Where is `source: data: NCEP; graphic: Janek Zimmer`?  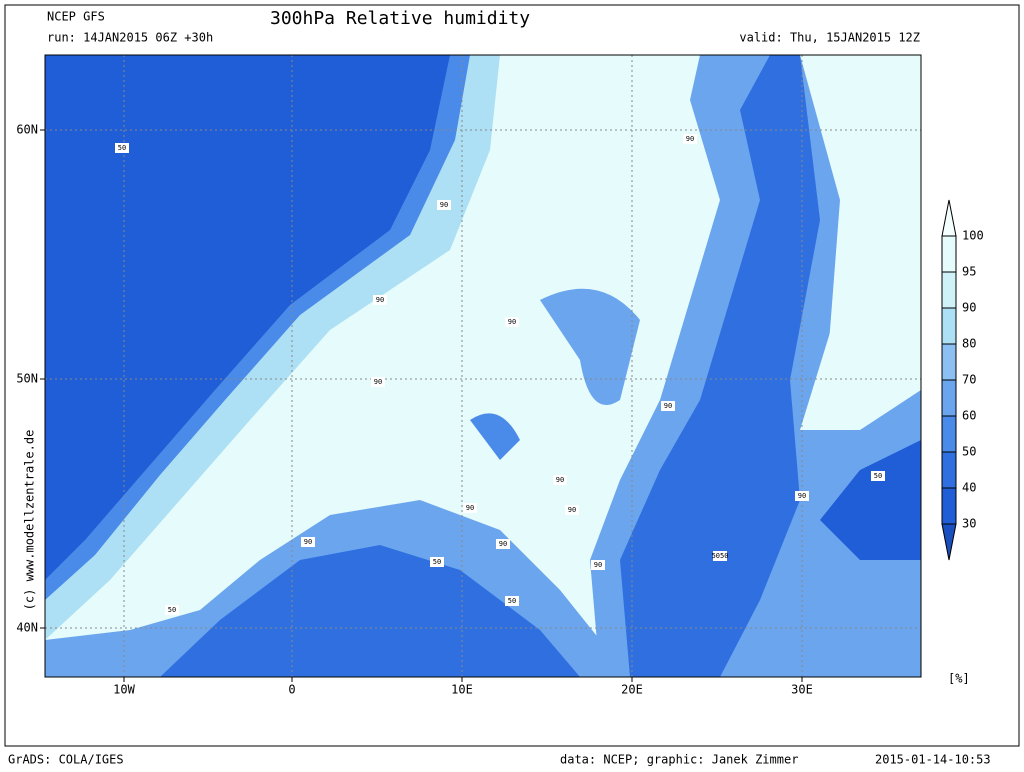 source: data: NCEP; graphic: Janek Zimmer is located at coordinates (679, 760).